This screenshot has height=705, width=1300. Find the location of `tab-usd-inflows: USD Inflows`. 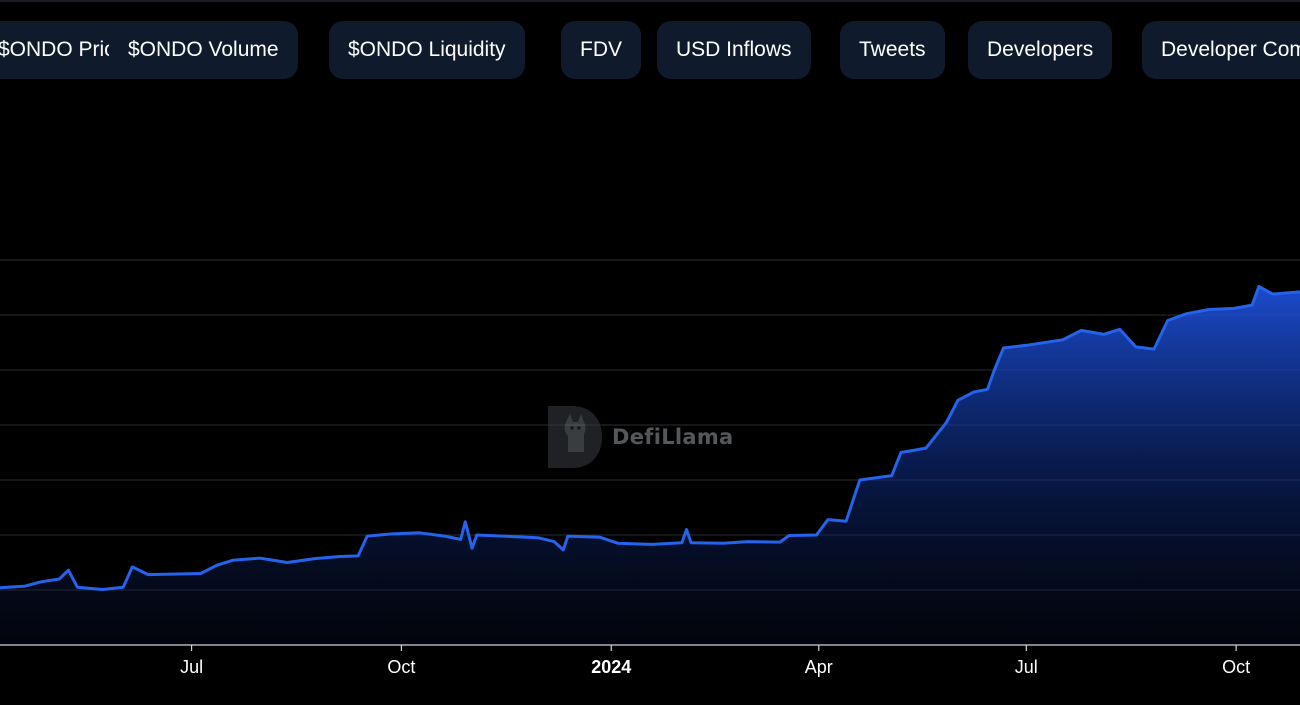

tab-usd-inflows: USD Inflows is located at coordinates (734, 50).